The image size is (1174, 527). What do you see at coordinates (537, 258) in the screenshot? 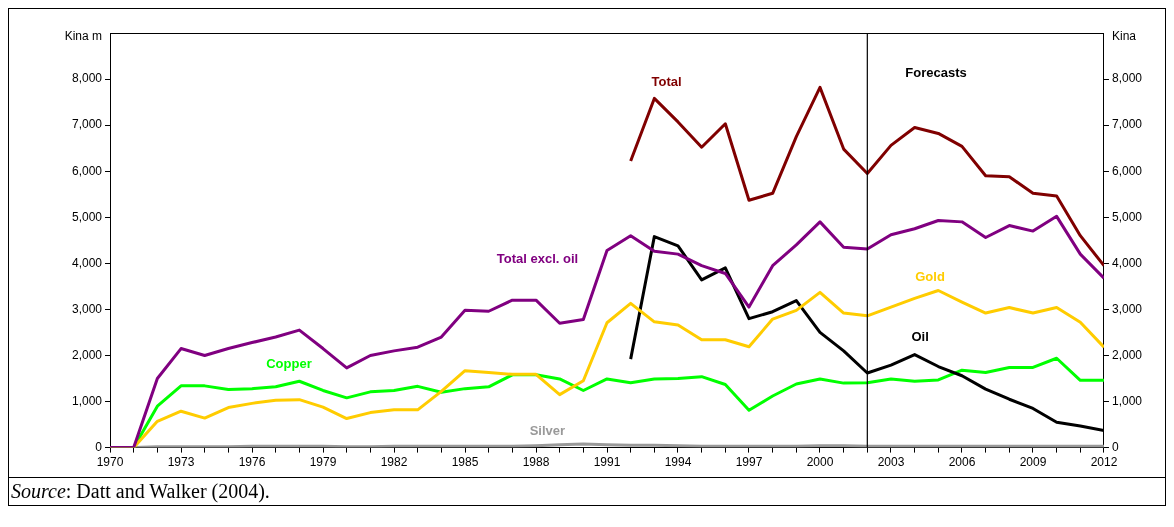
I see `series-label: Total excl. oil` at bounding box center [537, 258].